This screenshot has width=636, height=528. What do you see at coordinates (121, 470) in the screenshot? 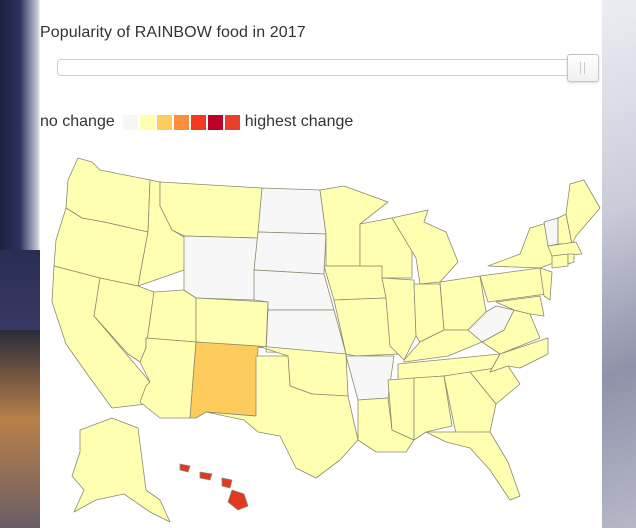
I see `state-alaska` at bounding box center [121, 470].